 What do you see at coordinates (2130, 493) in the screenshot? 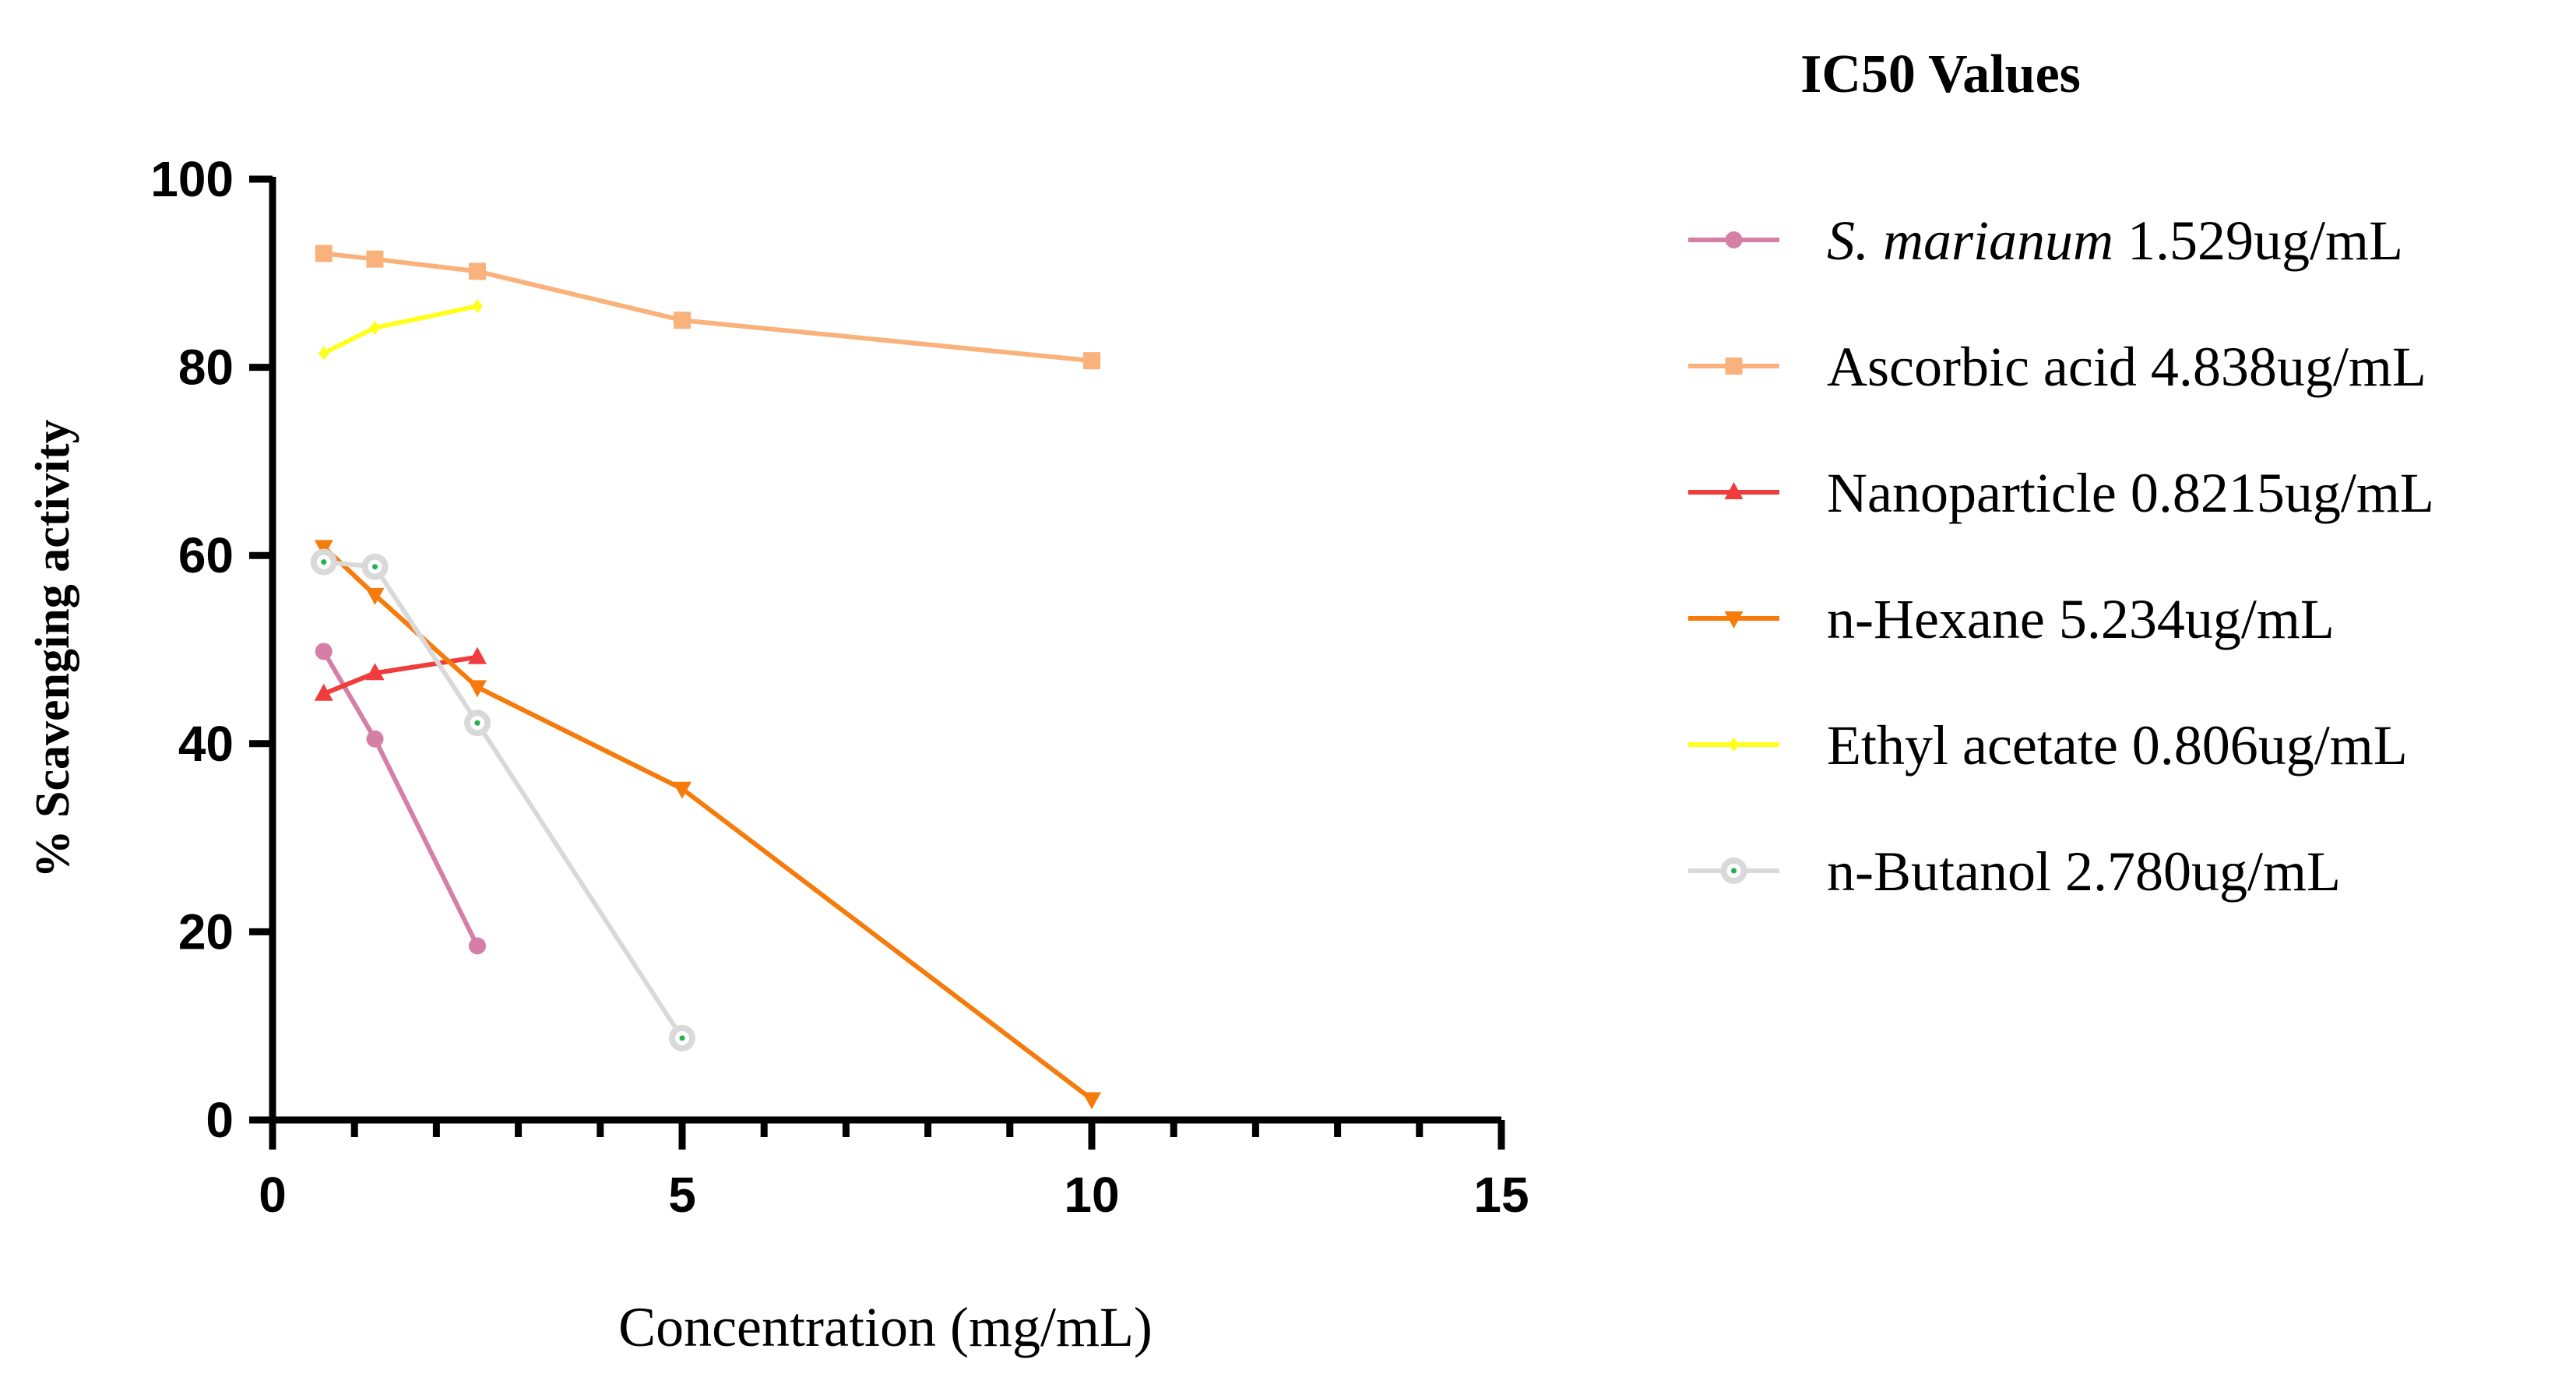
I see `legend-label: Nanoparticle 0.8215ug/mL` at bounding box center [2130, 493].